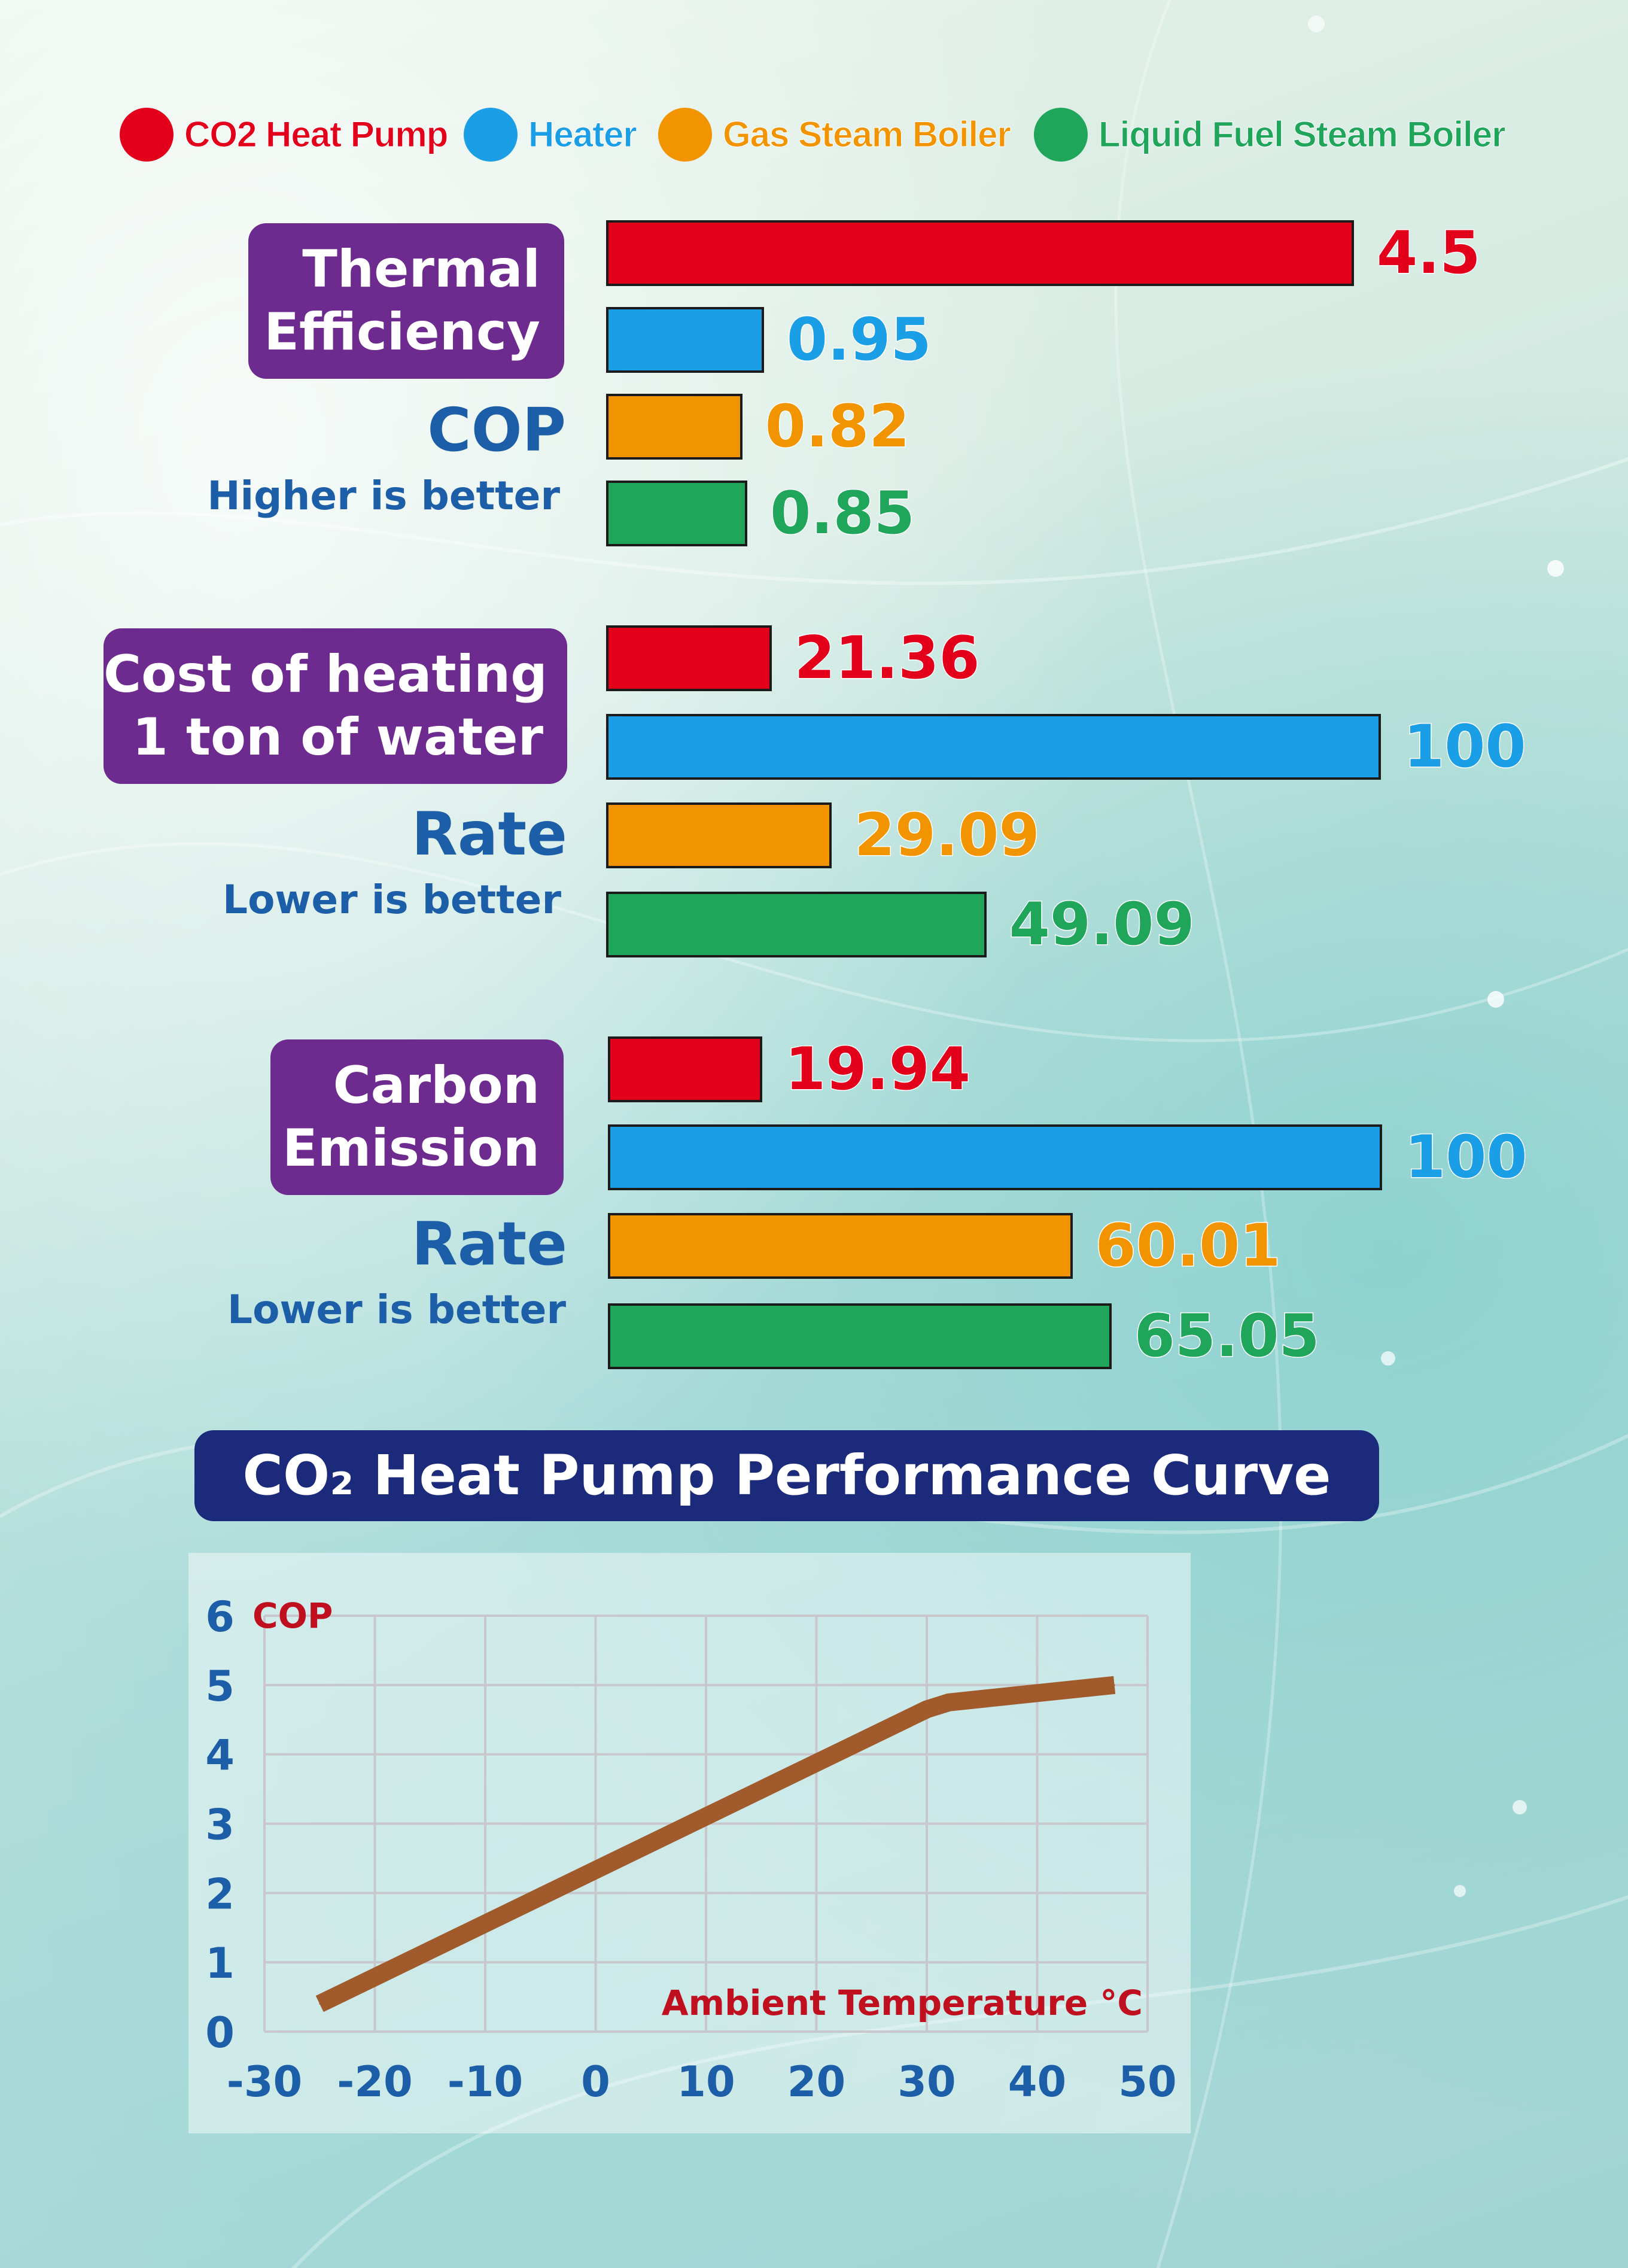 Image resolution: width=1628 pixels, height=2268 pixels. Describe the element at coordinates (583, 134) in the screenshot. I see `legend-label-heater: Heater` at that location.